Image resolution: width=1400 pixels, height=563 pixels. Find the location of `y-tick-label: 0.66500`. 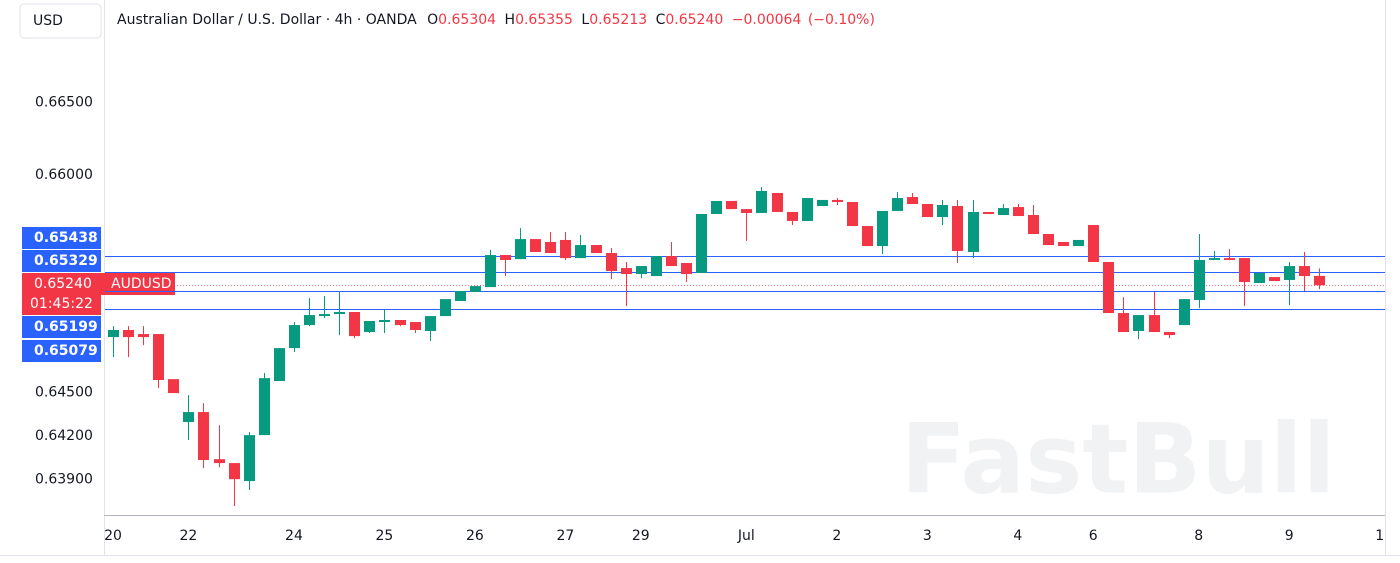

y-tick-label: 0.66500 is located at coordinates (64, 103).